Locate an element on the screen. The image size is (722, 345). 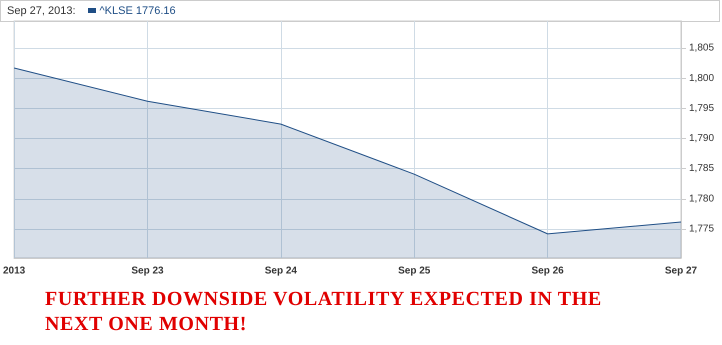
x-tick-label: Sep 23 is located at coordinates (147, 271).